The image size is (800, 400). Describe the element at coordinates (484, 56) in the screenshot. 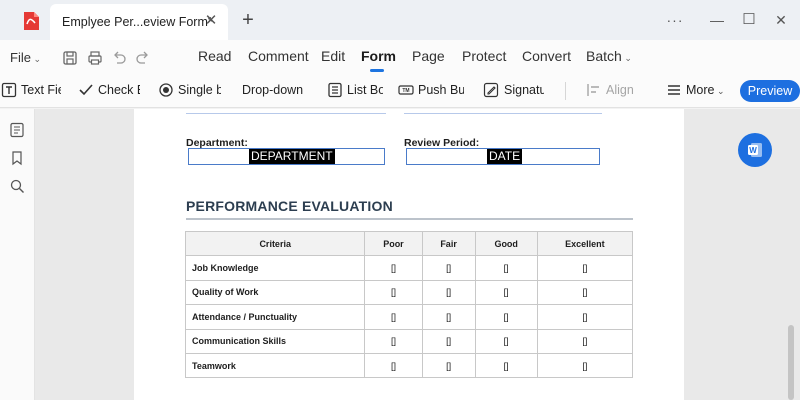

I see `menu-protect: Protect` at that location.